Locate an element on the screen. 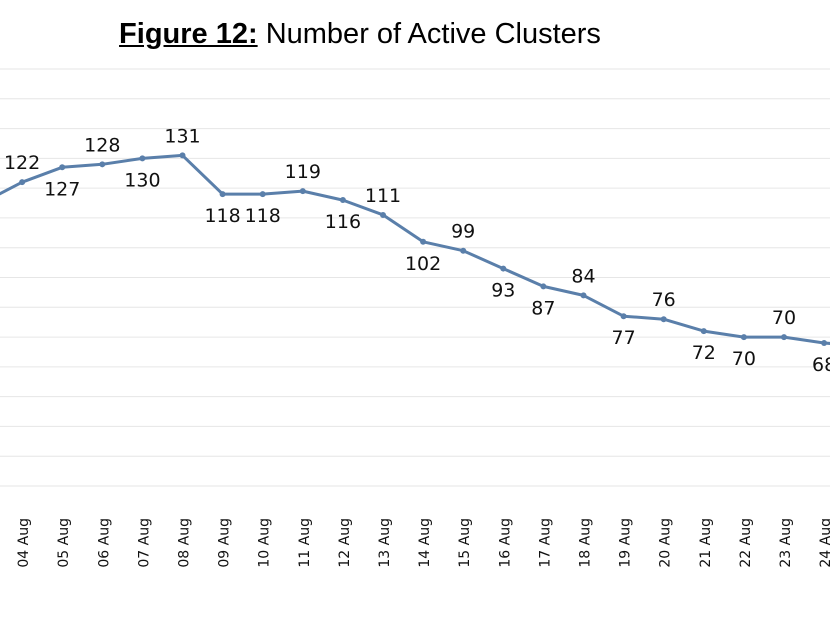 The image size is (830, 622). data-label: 122 is located at coordinates (22, 163).